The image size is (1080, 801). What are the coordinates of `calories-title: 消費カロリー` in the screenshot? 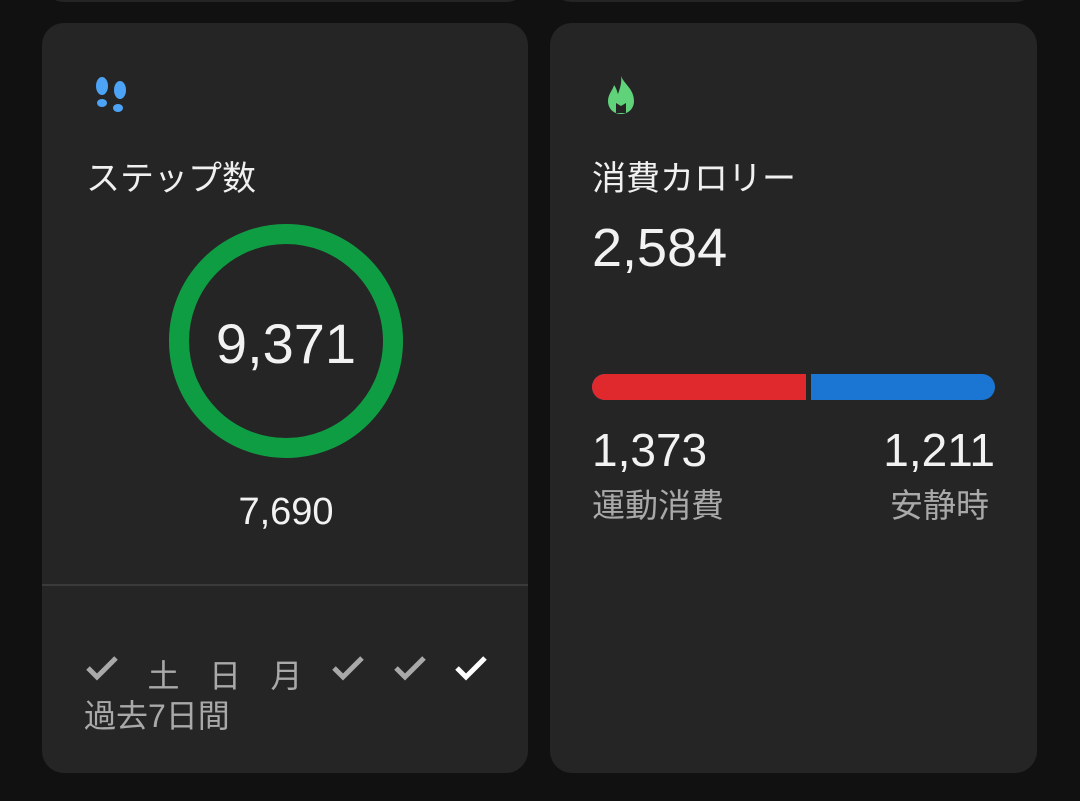 It's located at (694, 179).